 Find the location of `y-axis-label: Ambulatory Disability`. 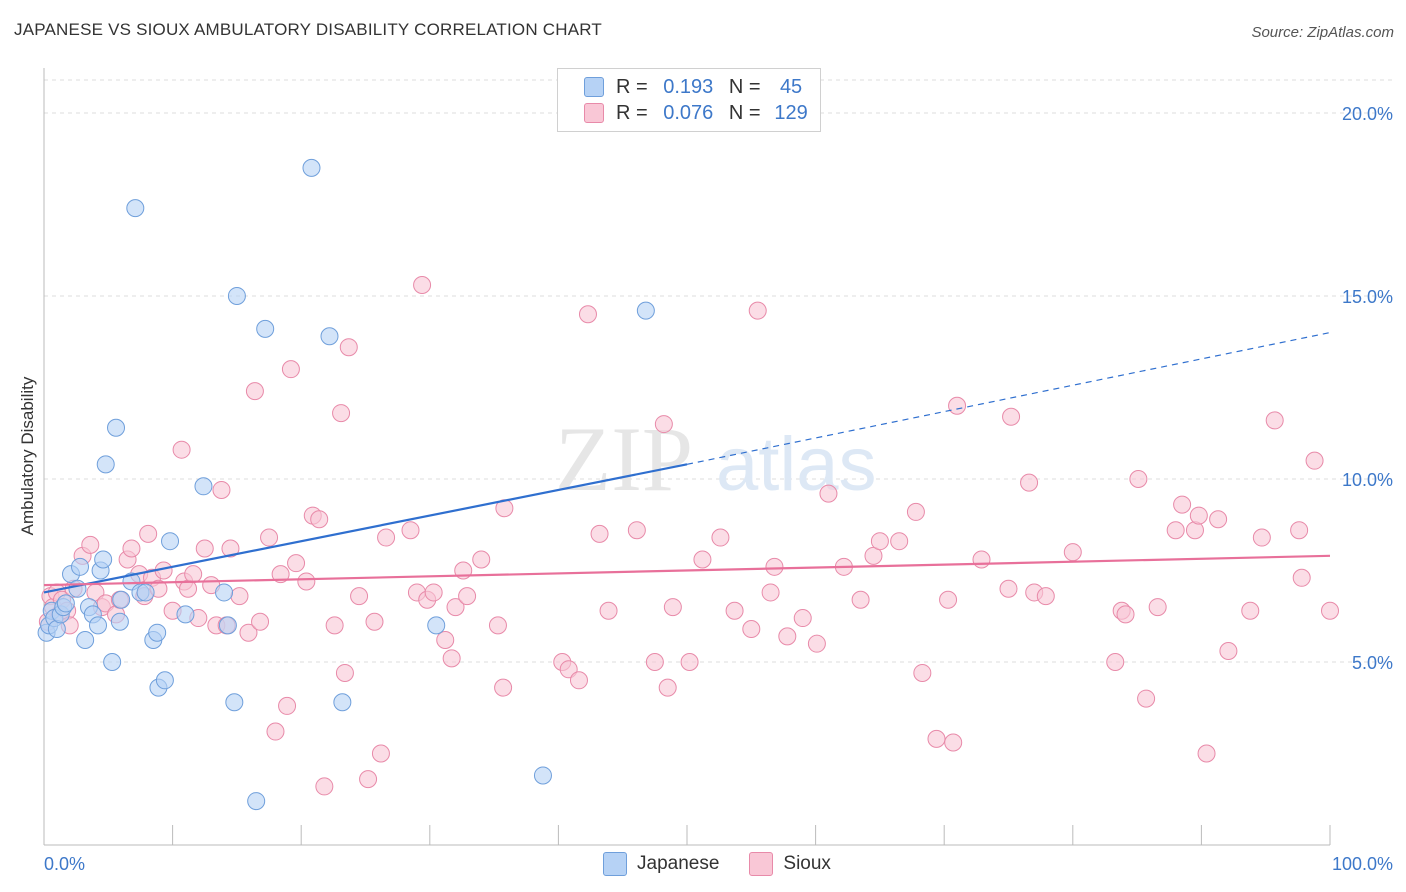

y-axis-label: Ambulatory Disability is located at coordinates (27, 456).